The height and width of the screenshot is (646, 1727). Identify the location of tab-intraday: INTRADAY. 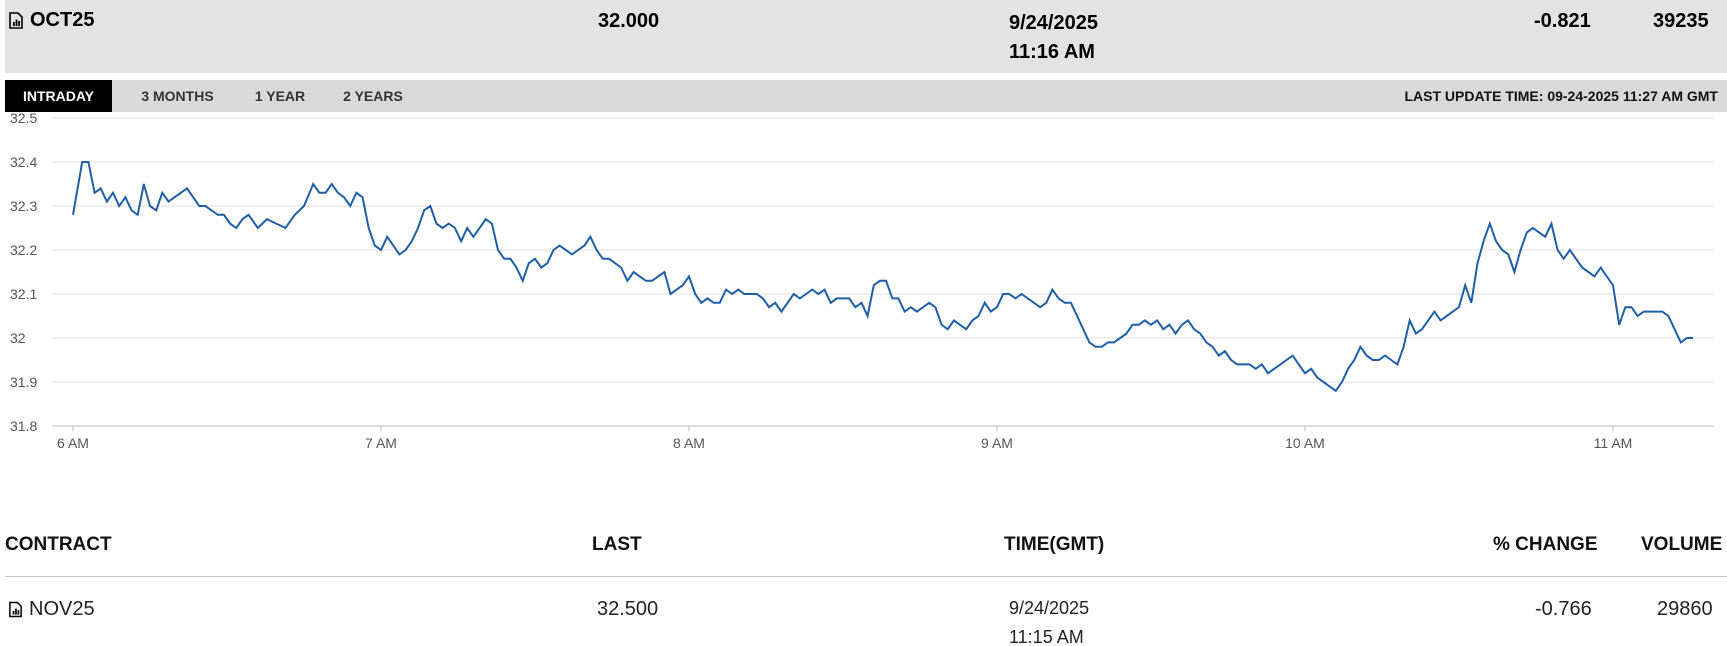
(58, 96).